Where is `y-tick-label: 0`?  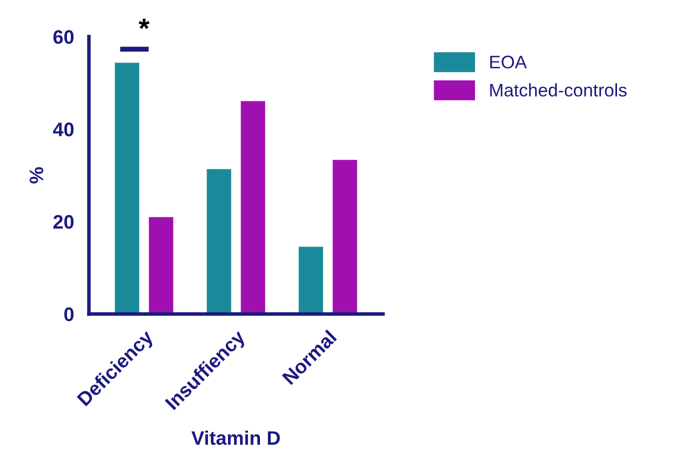
y-tick-label: 0 is located at coordinates (69, 314).